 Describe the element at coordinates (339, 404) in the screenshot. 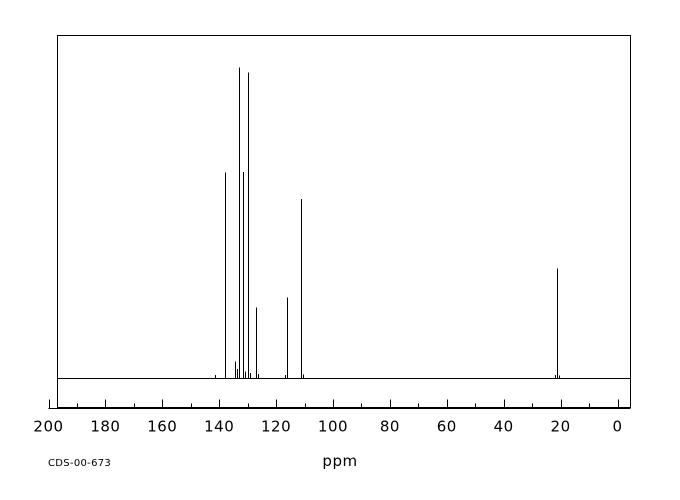

I see `x-axis` at that location.